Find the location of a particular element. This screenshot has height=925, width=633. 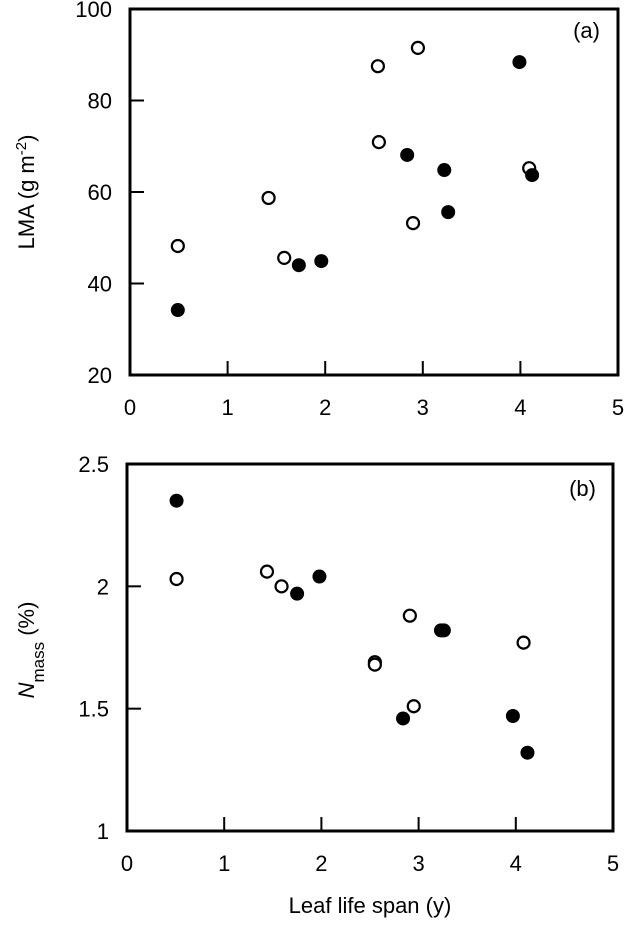

y-tick-label: 1.5 is located at coordinates (93, 709).